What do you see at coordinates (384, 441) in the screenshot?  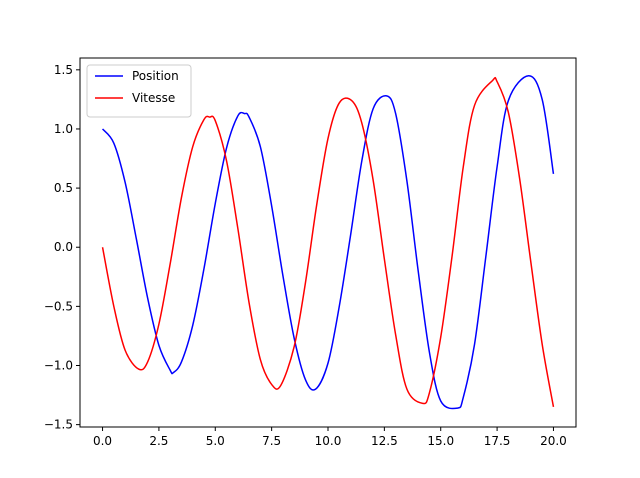 I see `x-tick-label: 12.5` at bounding box center [384, 441].